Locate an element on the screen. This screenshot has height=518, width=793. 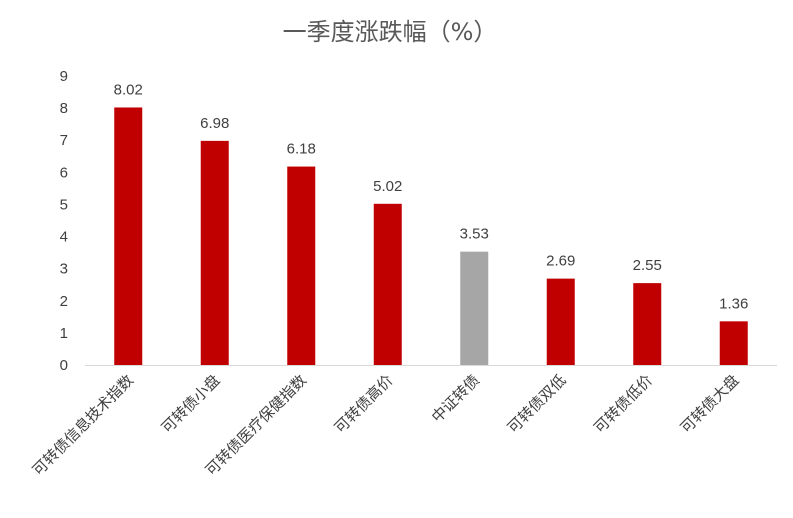
bar-value-label: 2.55 is located at coordinates (647, 265).